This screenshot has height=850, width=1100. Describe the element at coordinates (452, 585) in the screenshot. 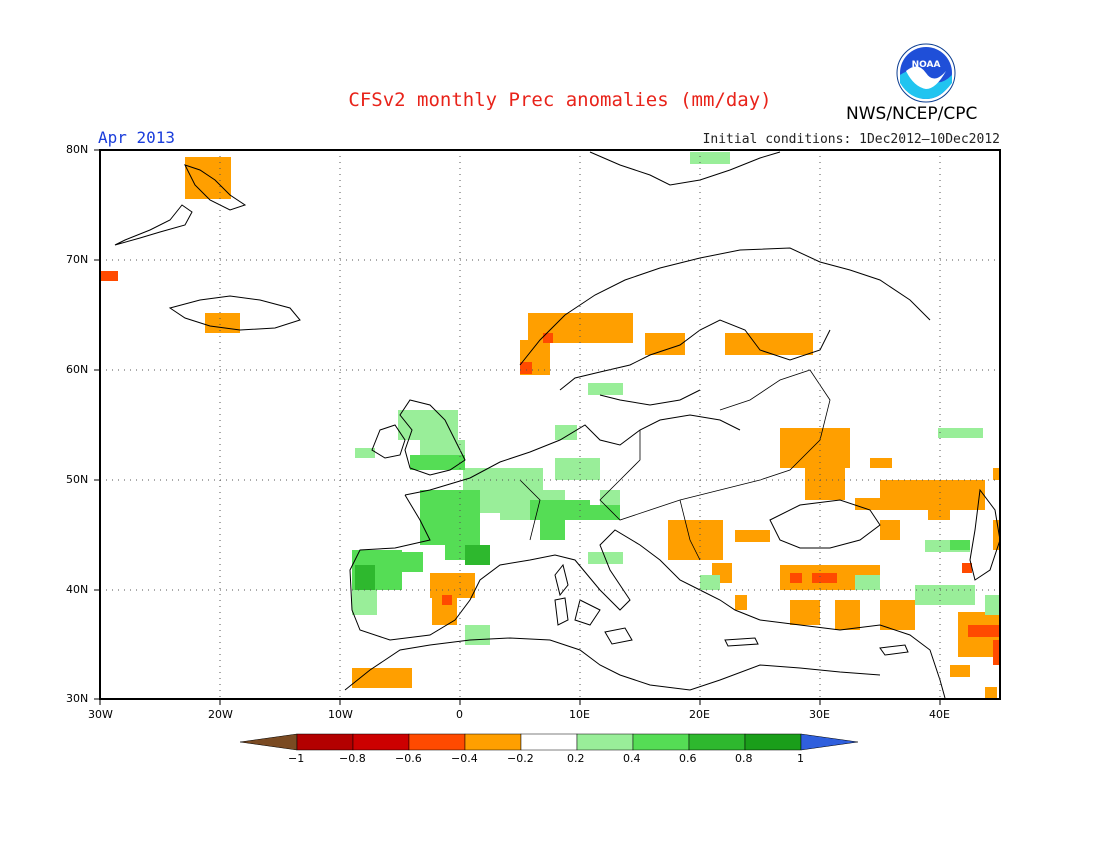

I see `anomaly-spain-east` at that location.